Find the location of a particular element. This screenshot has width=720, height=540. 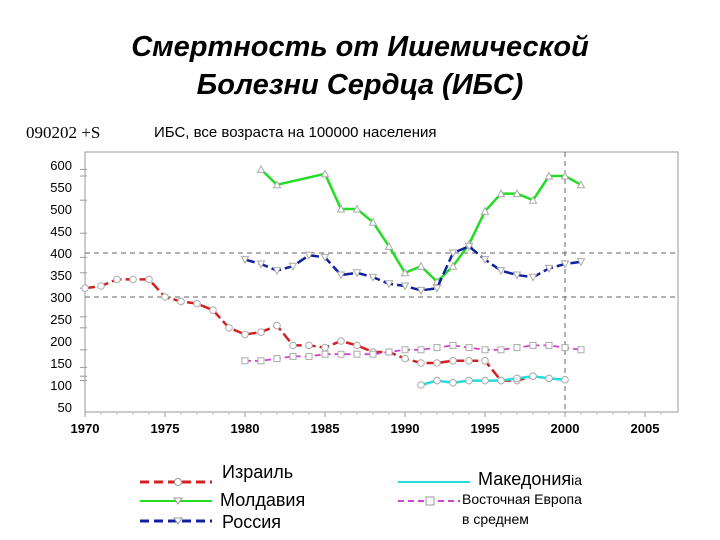

point-s1-1993 is located at coordinates (453, 265).